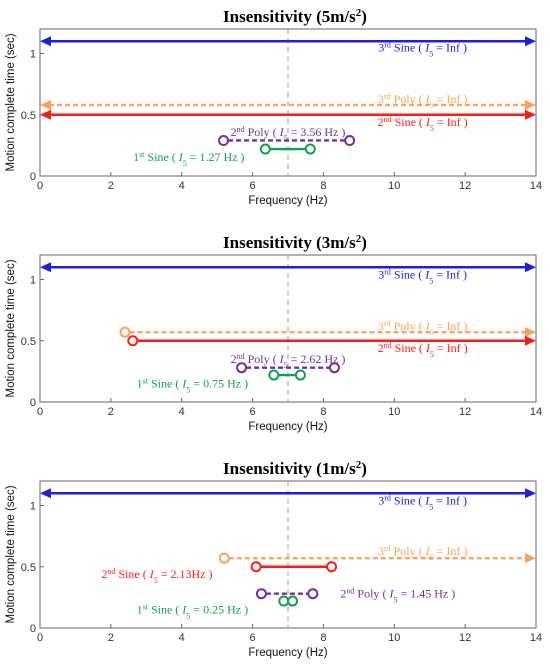 The width and height of the screenshot is (550, 669). I want to click on chart-title: Insensitivity (5m/s2), so click(295, 16).